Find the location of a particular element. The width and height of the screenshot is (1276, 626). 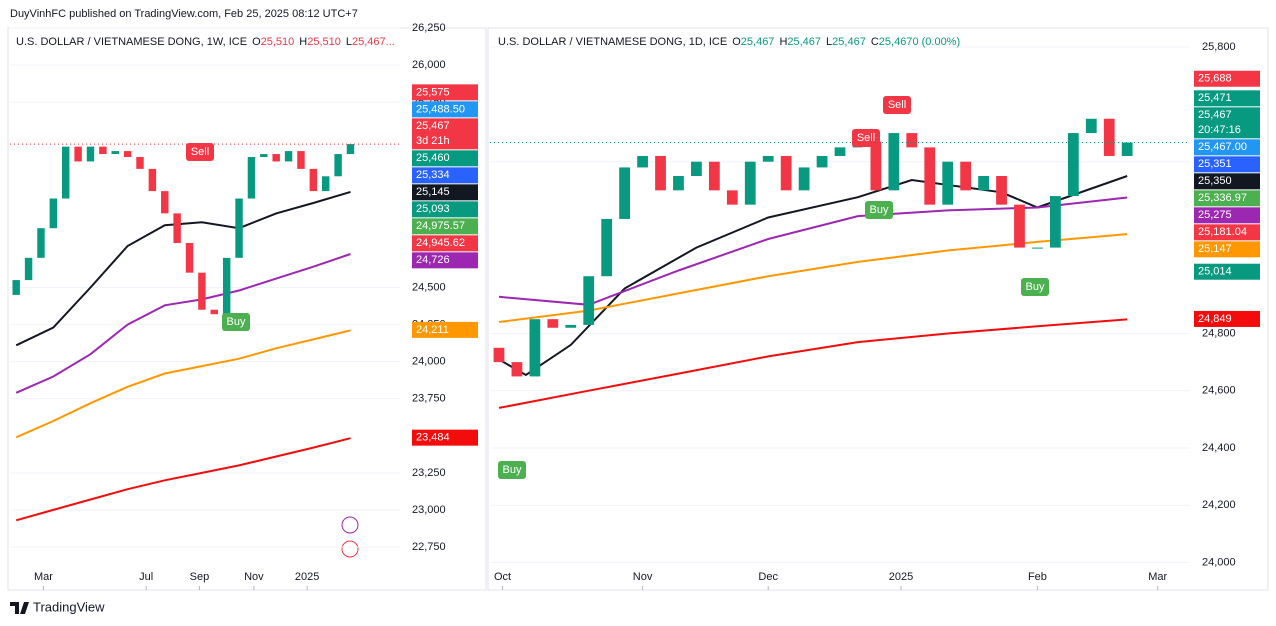

quote-key: C is located at coordinates (875, 42).